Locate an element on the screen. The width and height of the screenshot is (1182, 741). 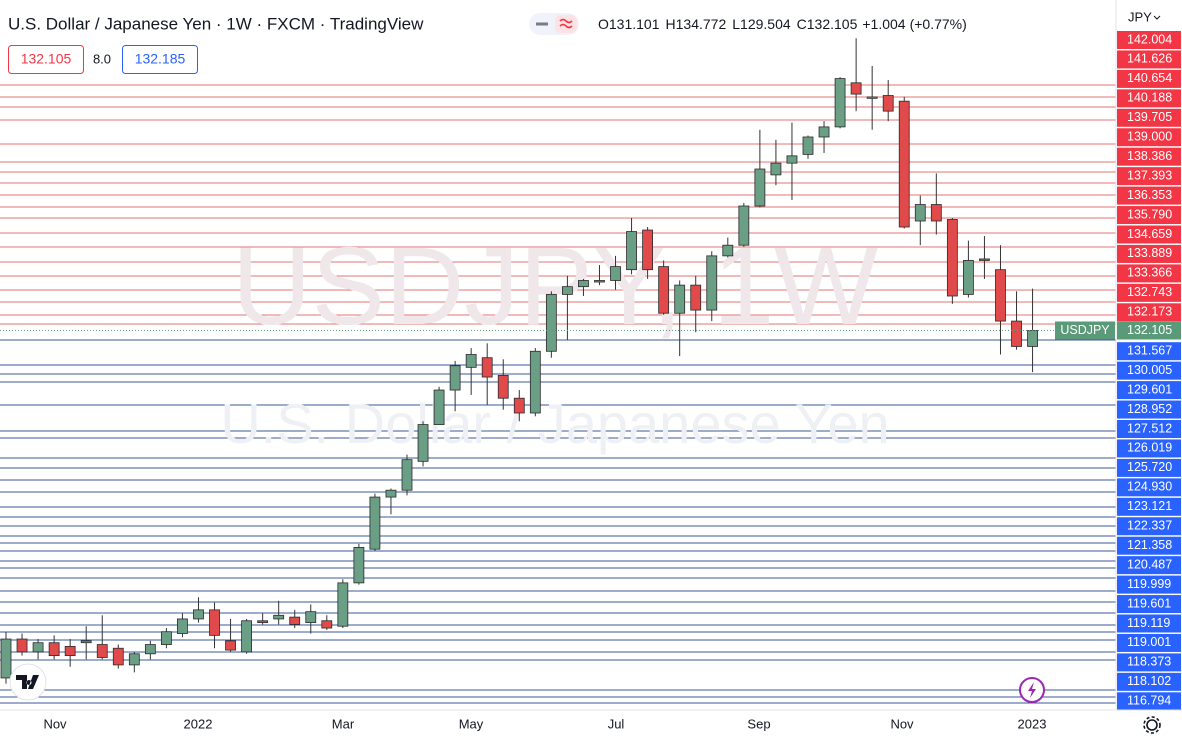
symbol-tag-bg is located at coordinates (1085, 330).